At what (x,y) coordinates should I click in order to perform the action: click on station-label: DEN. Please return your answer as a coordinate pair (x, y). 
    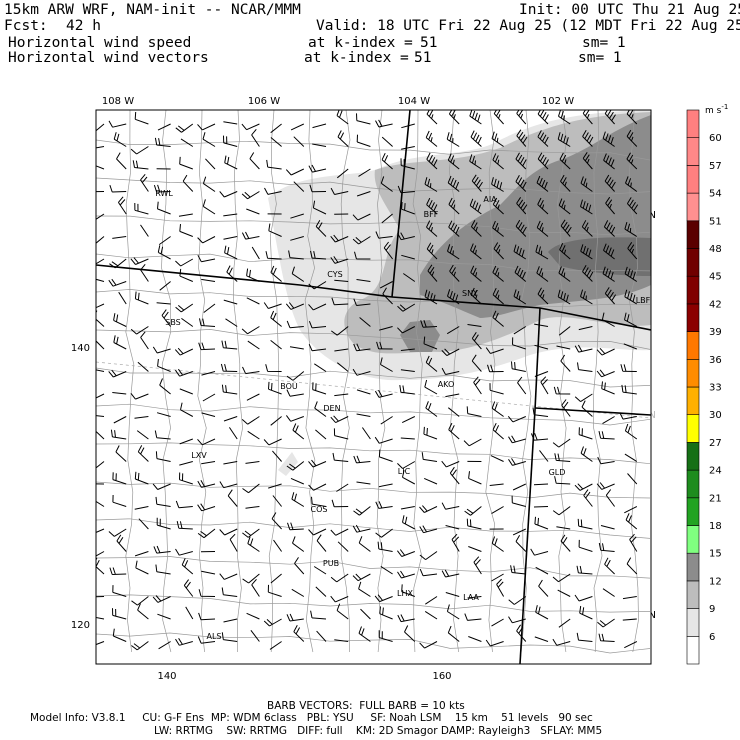
    Looking at the image, I should click on (331, 408).